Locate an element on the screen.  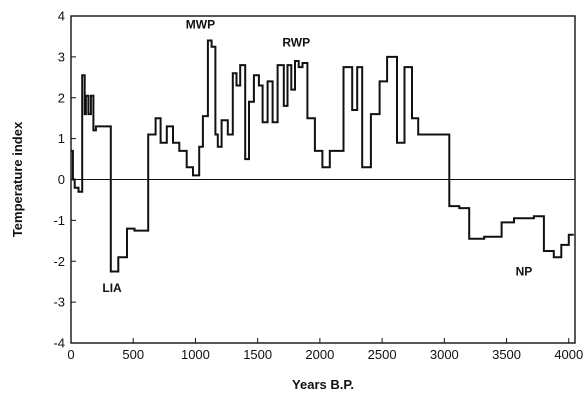
y-axis-title: Temperature index is located at coordinates (17, 179).